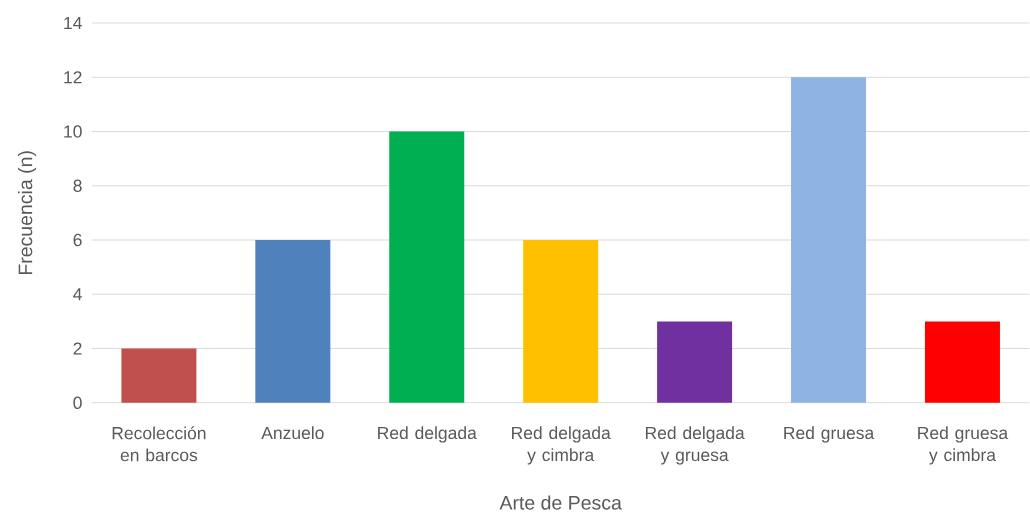 This screenshot has height=513, width=1030. Describe the element at coordinates (561, 445) in the screenshot. I see `x-tick-label: Red delgada y cimbra` at that location.